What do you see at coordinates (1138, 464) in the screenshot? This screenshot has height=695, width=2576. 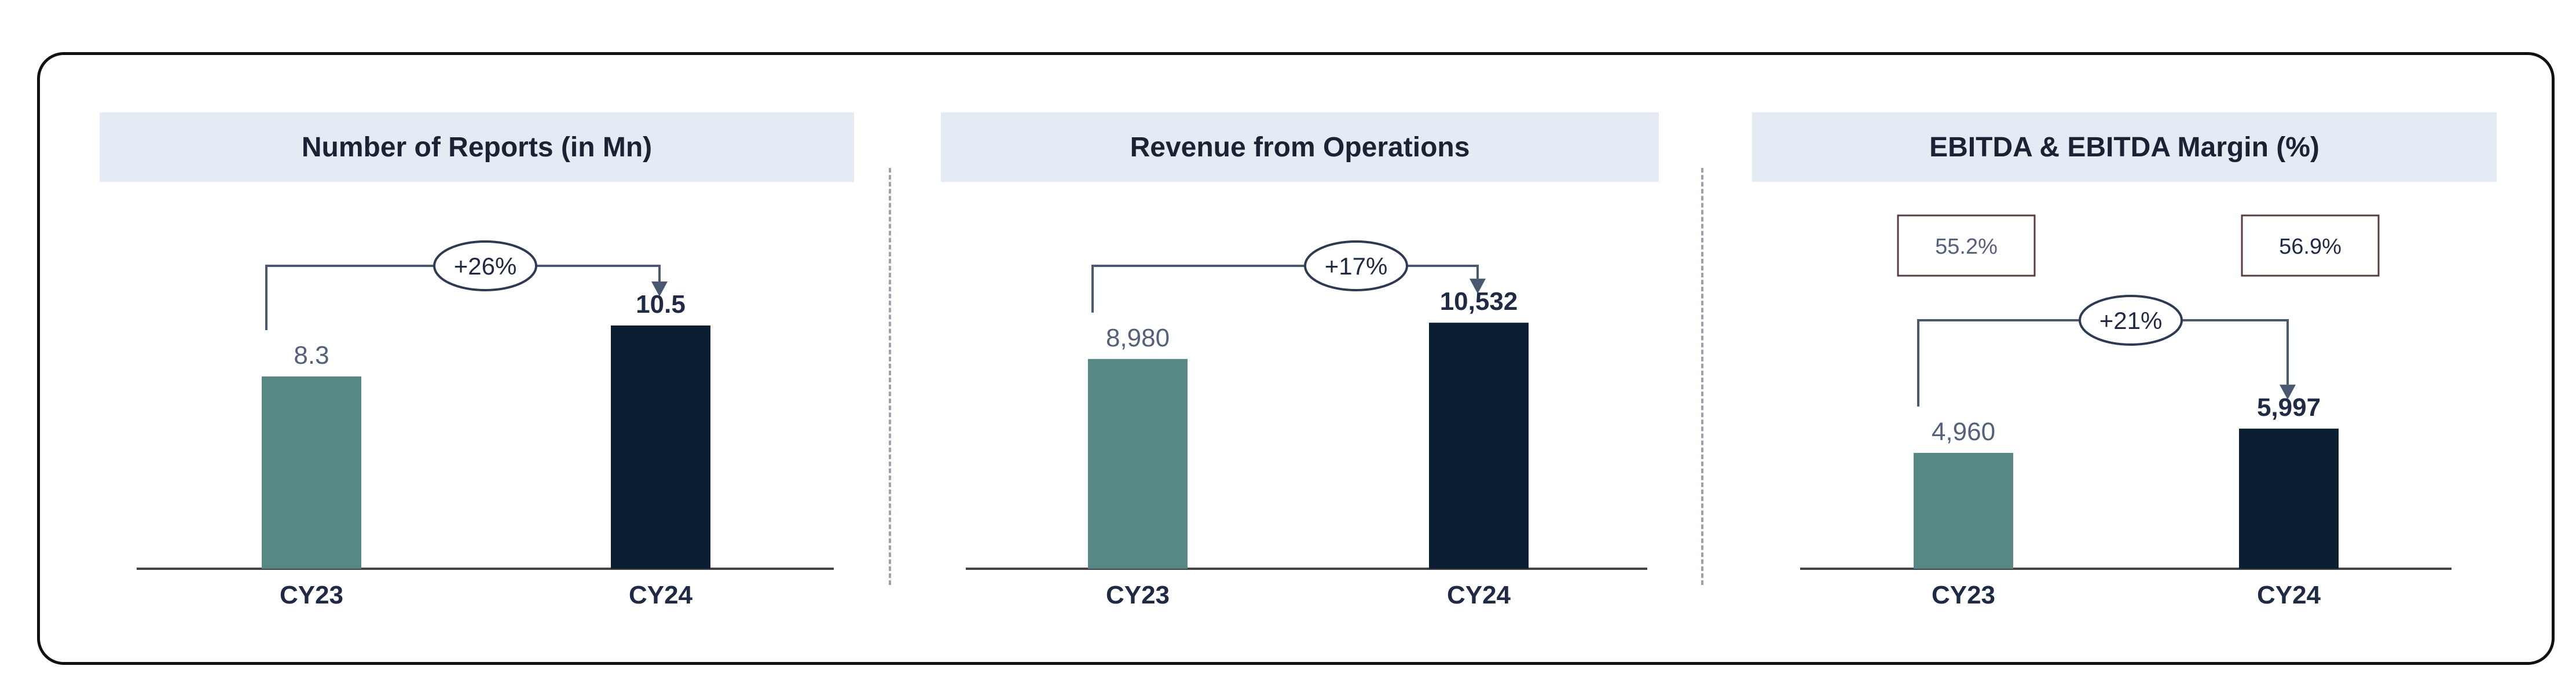 I see `chart2-bar-cy23` at bounding box center [1138, 464].